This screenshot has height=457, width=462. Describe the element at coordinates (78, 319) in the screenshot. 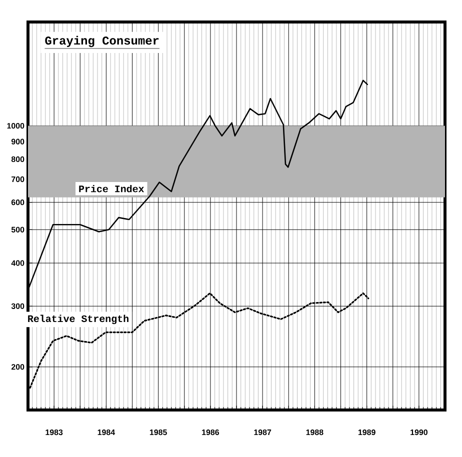

I see `series-label: Relative Strength` at that location.